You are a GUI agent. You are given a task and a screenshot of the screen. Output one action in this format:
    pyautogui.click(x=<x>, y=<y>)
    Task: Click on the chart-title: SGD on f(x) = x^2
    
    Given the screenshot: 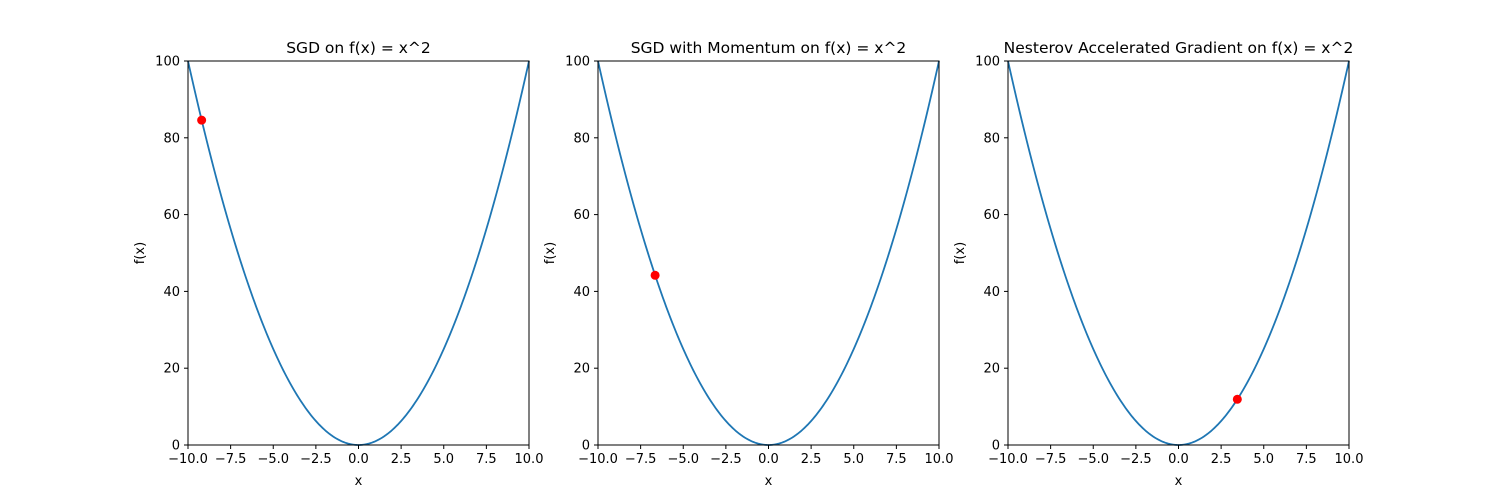 What is the action you would take?
    pyautogui.click(x=358, y=48)
    